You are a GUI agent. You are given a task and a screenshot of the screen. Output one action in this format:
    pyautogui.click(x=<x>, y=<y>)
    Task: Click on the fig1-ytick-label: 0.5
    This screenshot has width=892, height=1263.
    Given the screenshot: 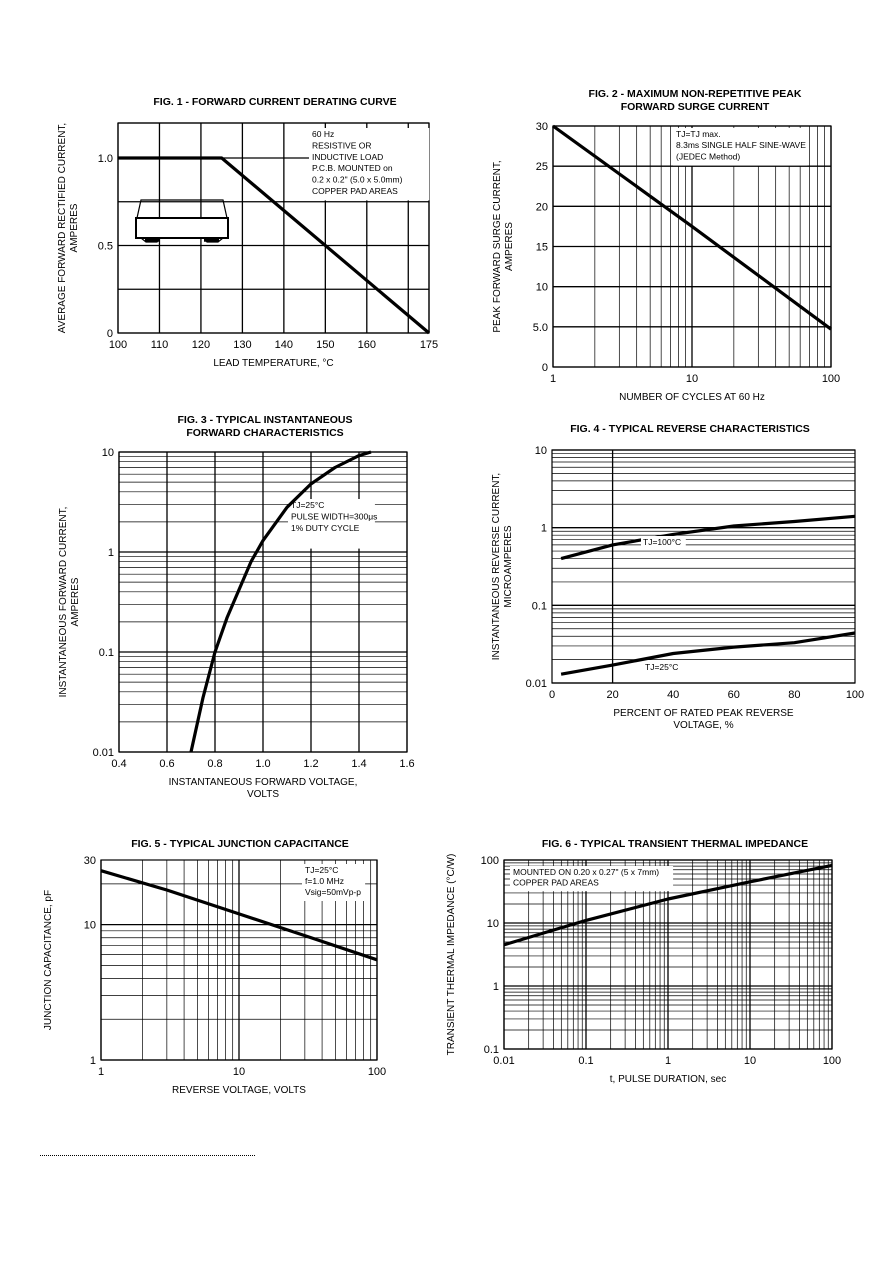 What is the action you would take?
    pyautogui.click(x=105, y=247)
    